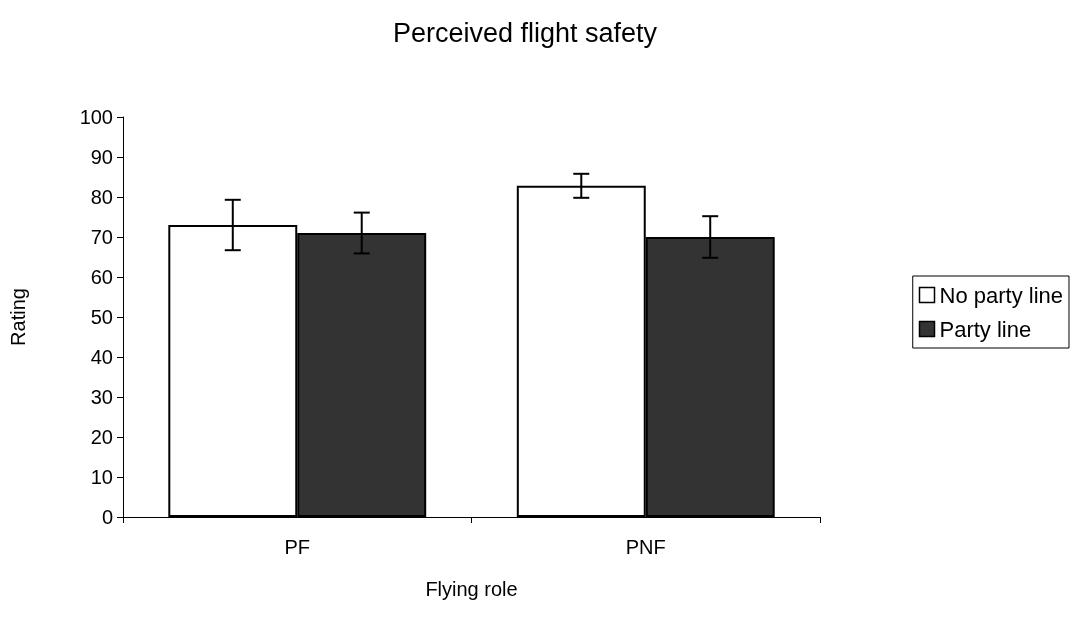  Describe the element at coordinates (101, 197) in the screenshot. I see `y-tick-label: 80` at that location.